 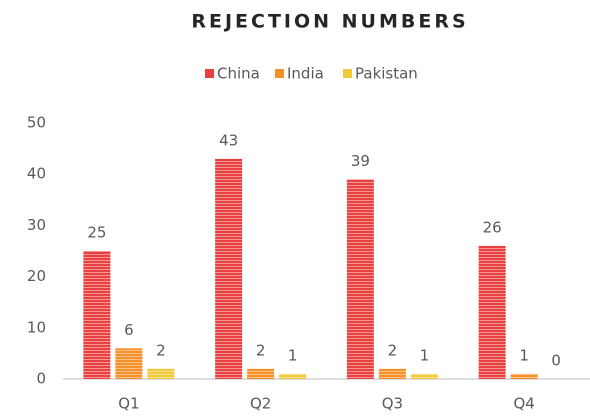 What do you see at coordinates (523, 404) in the screenshot?
I see `x-tick-label: Q4` at bounding box center [523, 404].